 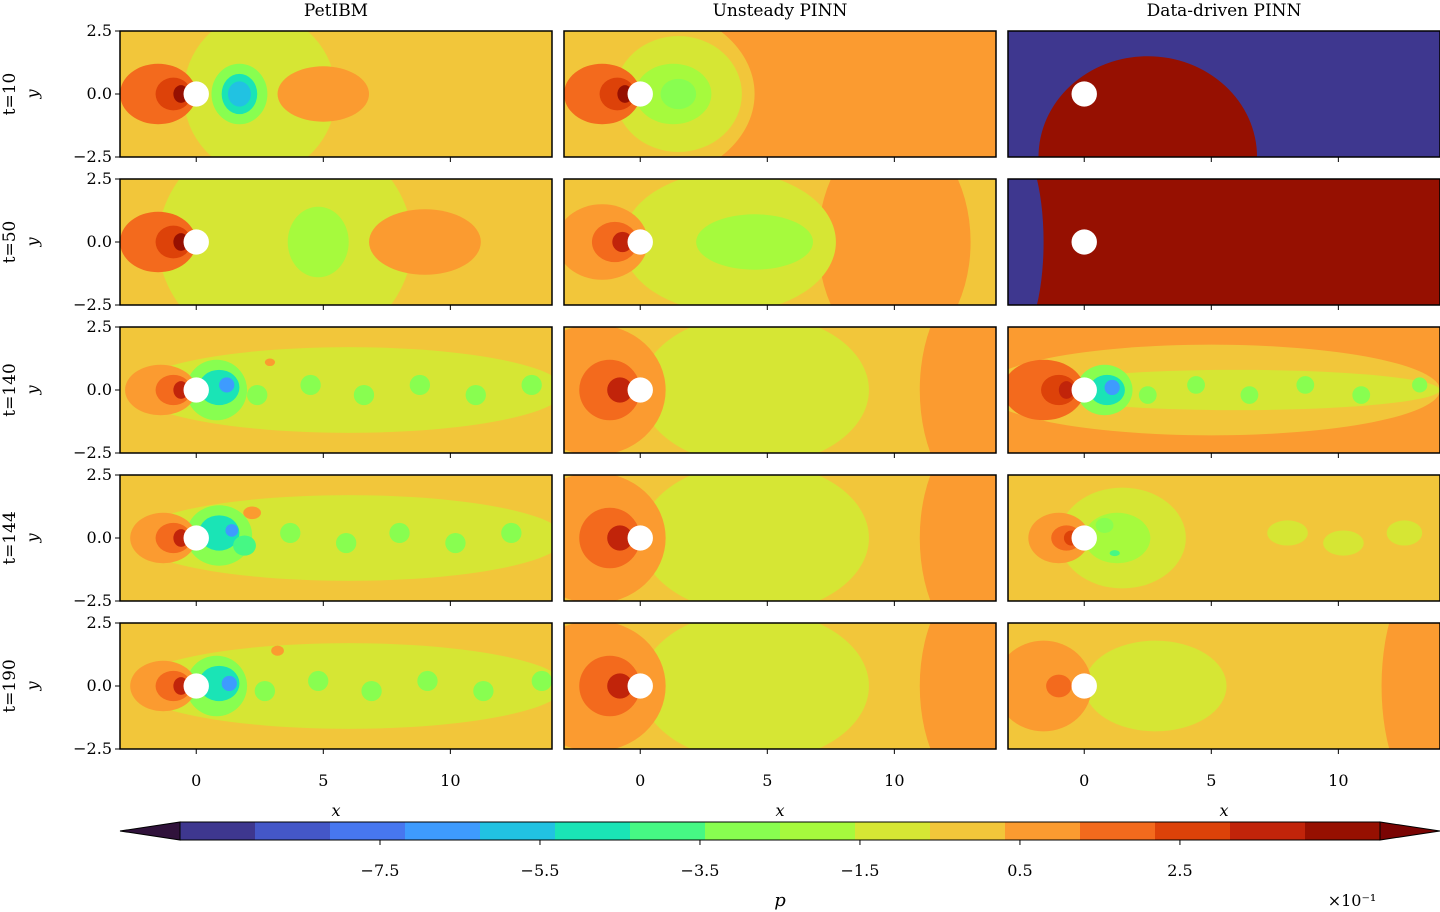 I want to click on x-tick-label: 10, so click(x=450, y=780).